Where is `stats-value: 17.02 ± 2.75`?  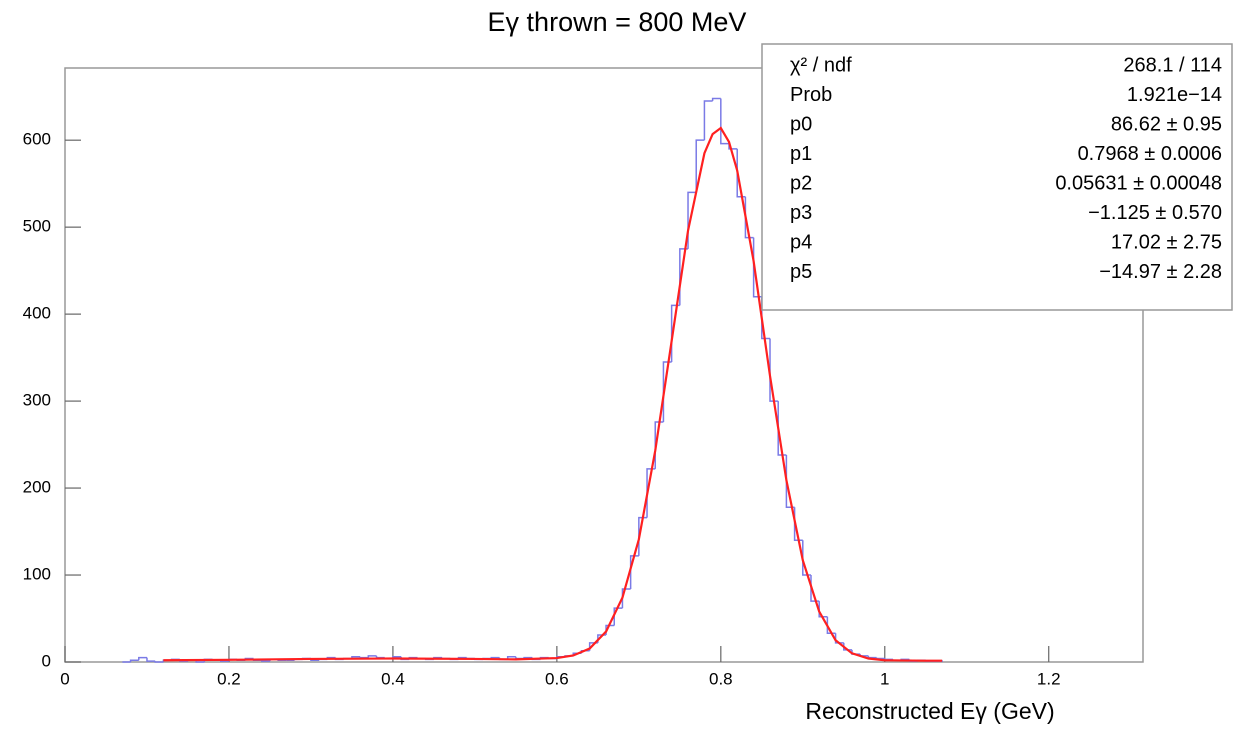 stats-value: 17.02 ± 2.75 is located at coordinates (1166, 242).